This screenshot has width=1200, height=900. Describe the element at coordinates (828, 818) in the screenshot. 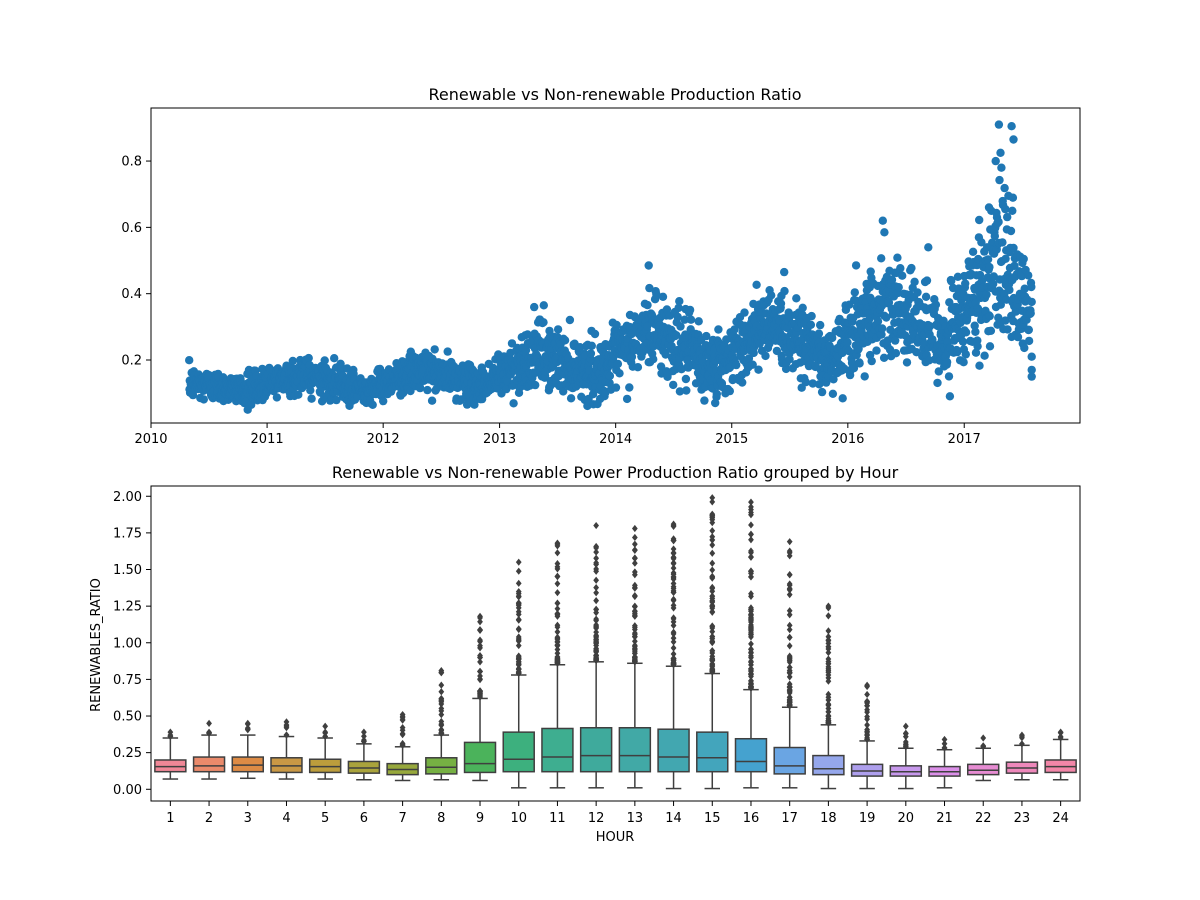

I see `x-tick-label: 18` at that location.